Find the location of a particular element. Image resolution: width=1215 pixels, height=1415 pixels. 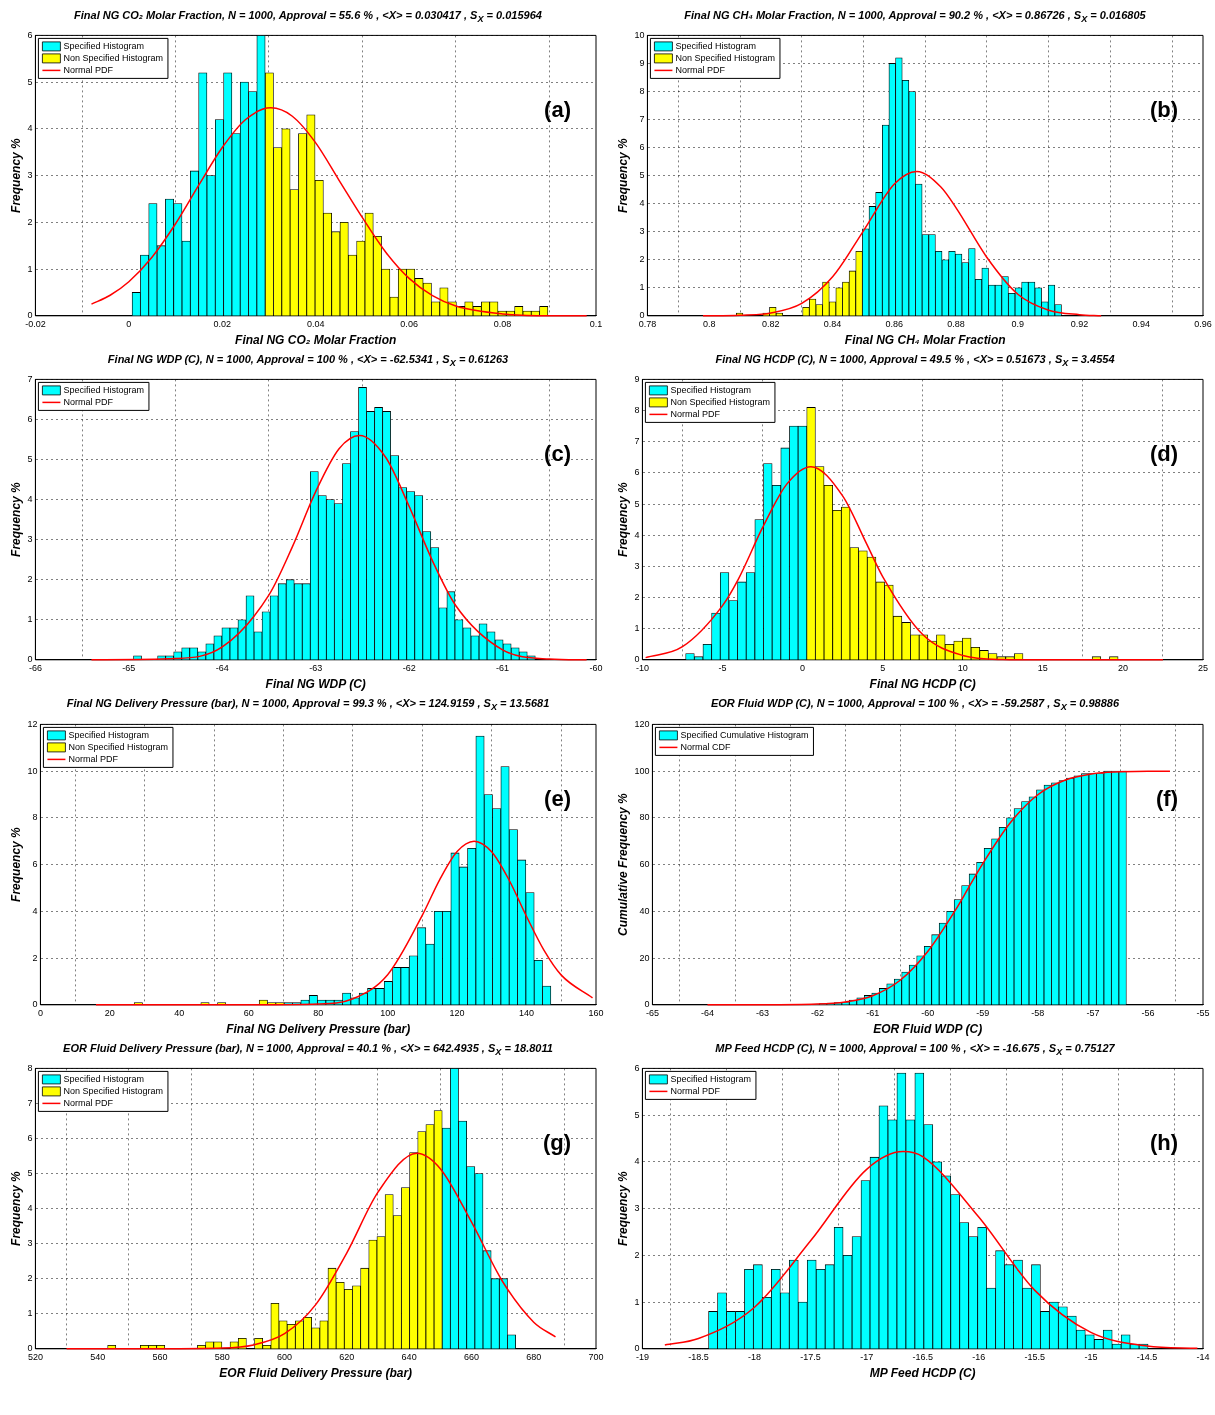

x-tick-label: 0.9 is located at coordinates (1018, 323).